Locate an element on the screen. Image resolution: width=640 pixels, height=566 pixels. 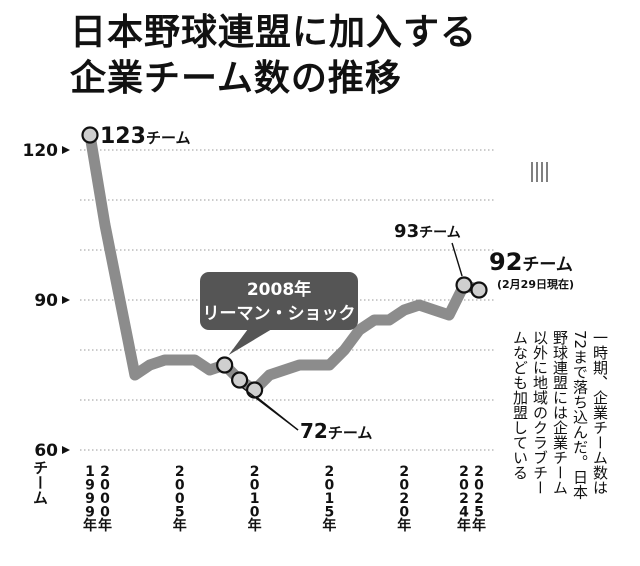
title-line-2: 企業チーム数の推移 is located at coordinates (236, 78).